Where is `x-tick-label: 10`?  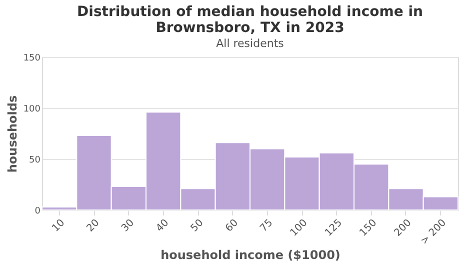
x-tick-label: 10 is located at coordinates (59, 226).